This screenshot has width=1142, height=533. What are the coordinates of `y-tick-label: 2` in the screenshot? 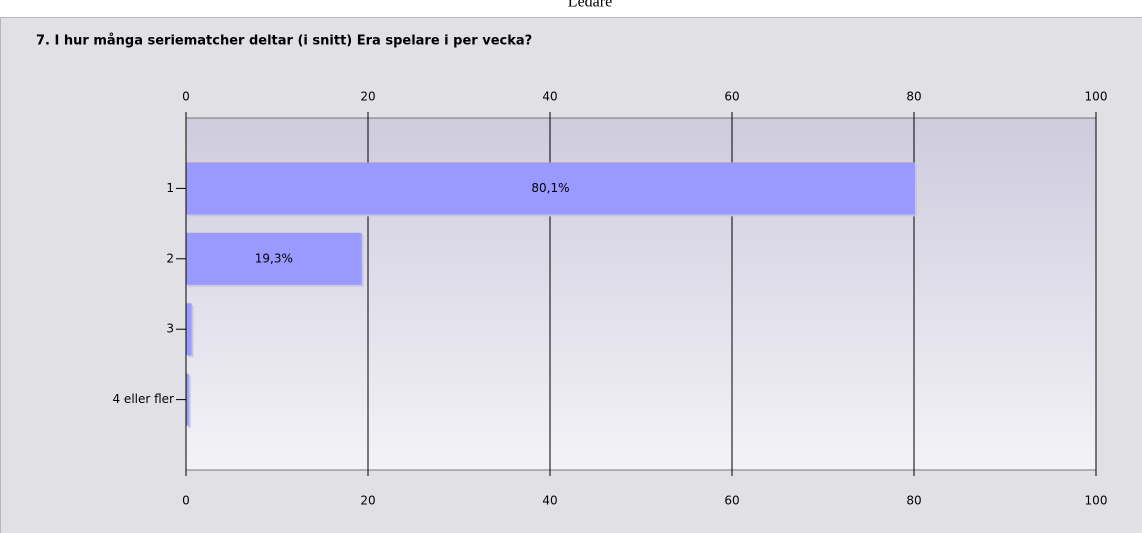 It's located at (170, 258).